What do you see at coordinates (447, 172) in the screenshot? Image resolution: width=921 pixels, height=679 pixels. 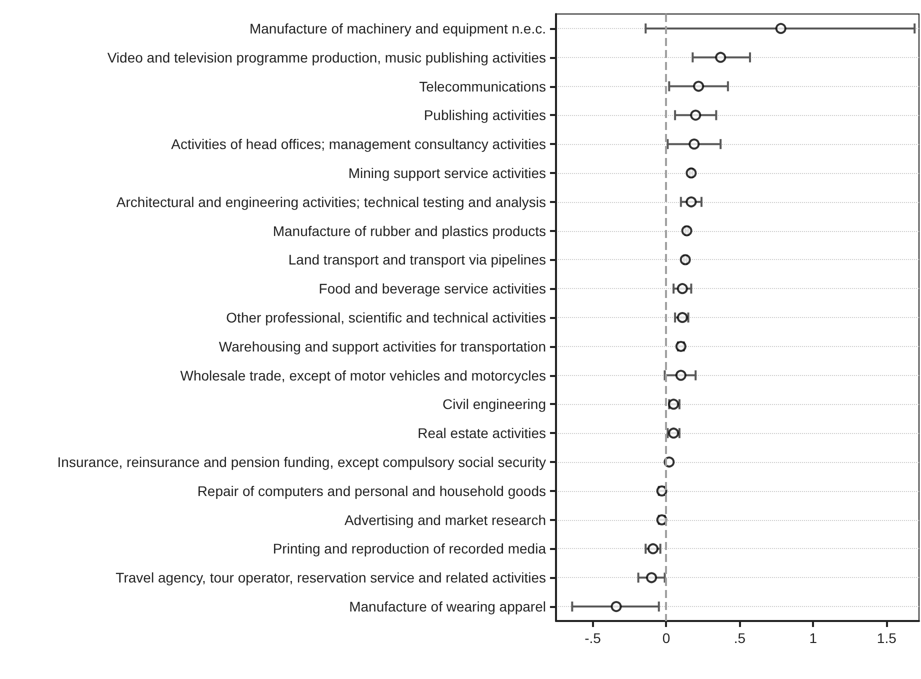 I see `y-tick-label: Mining support service activities` at bounding box center [447, 172].